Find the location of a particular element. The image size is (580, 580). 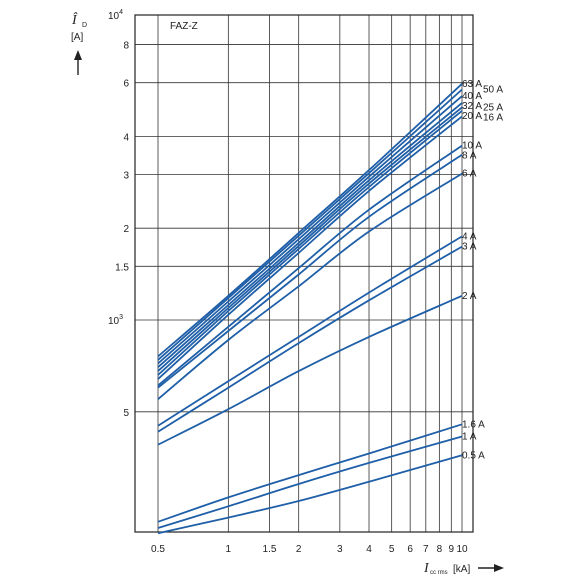

y-axis-label: Î D [A] is located at coordinates (79, 43).